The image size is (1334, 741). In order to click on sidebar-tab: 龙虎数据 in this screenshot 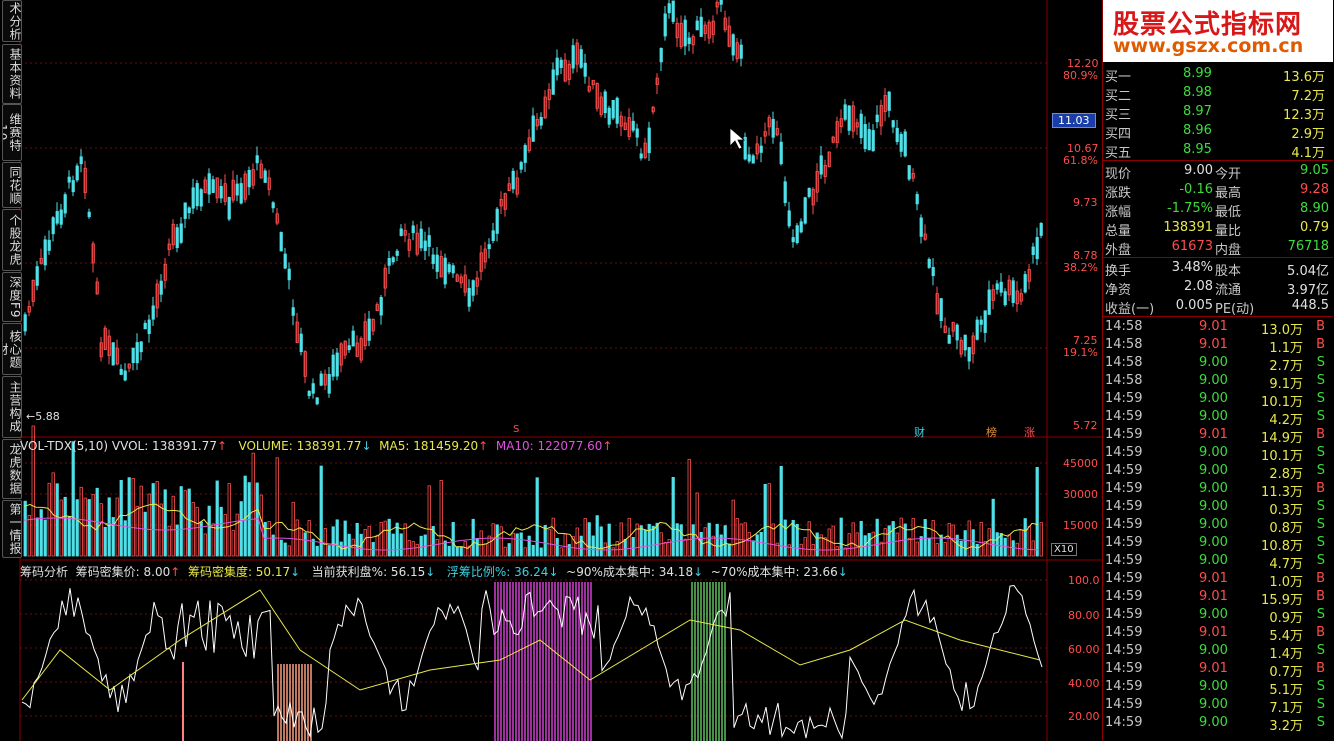, I will do `click(12, 469)`.